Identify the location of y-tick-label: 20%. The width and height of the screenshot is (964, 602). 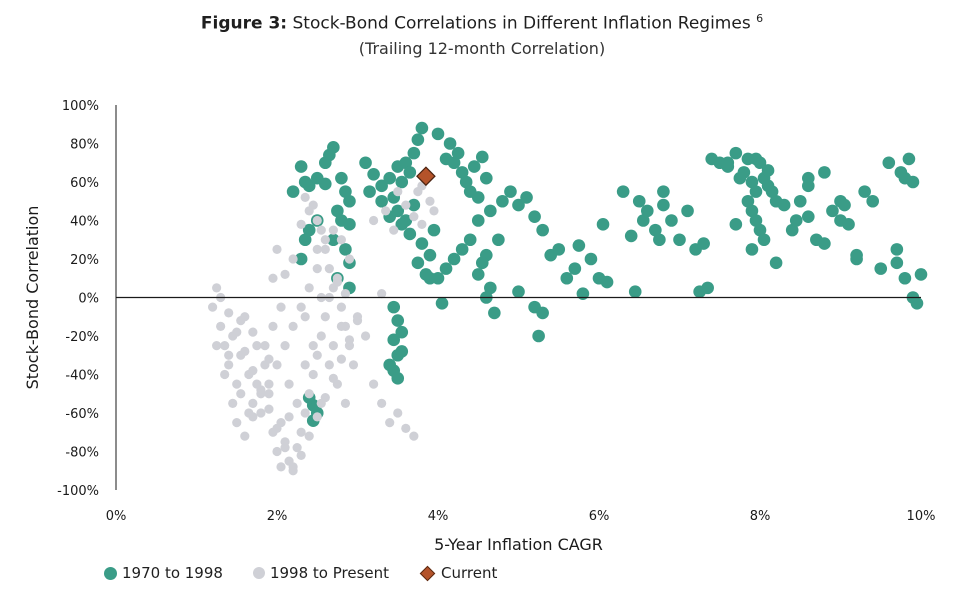
(84, 260).